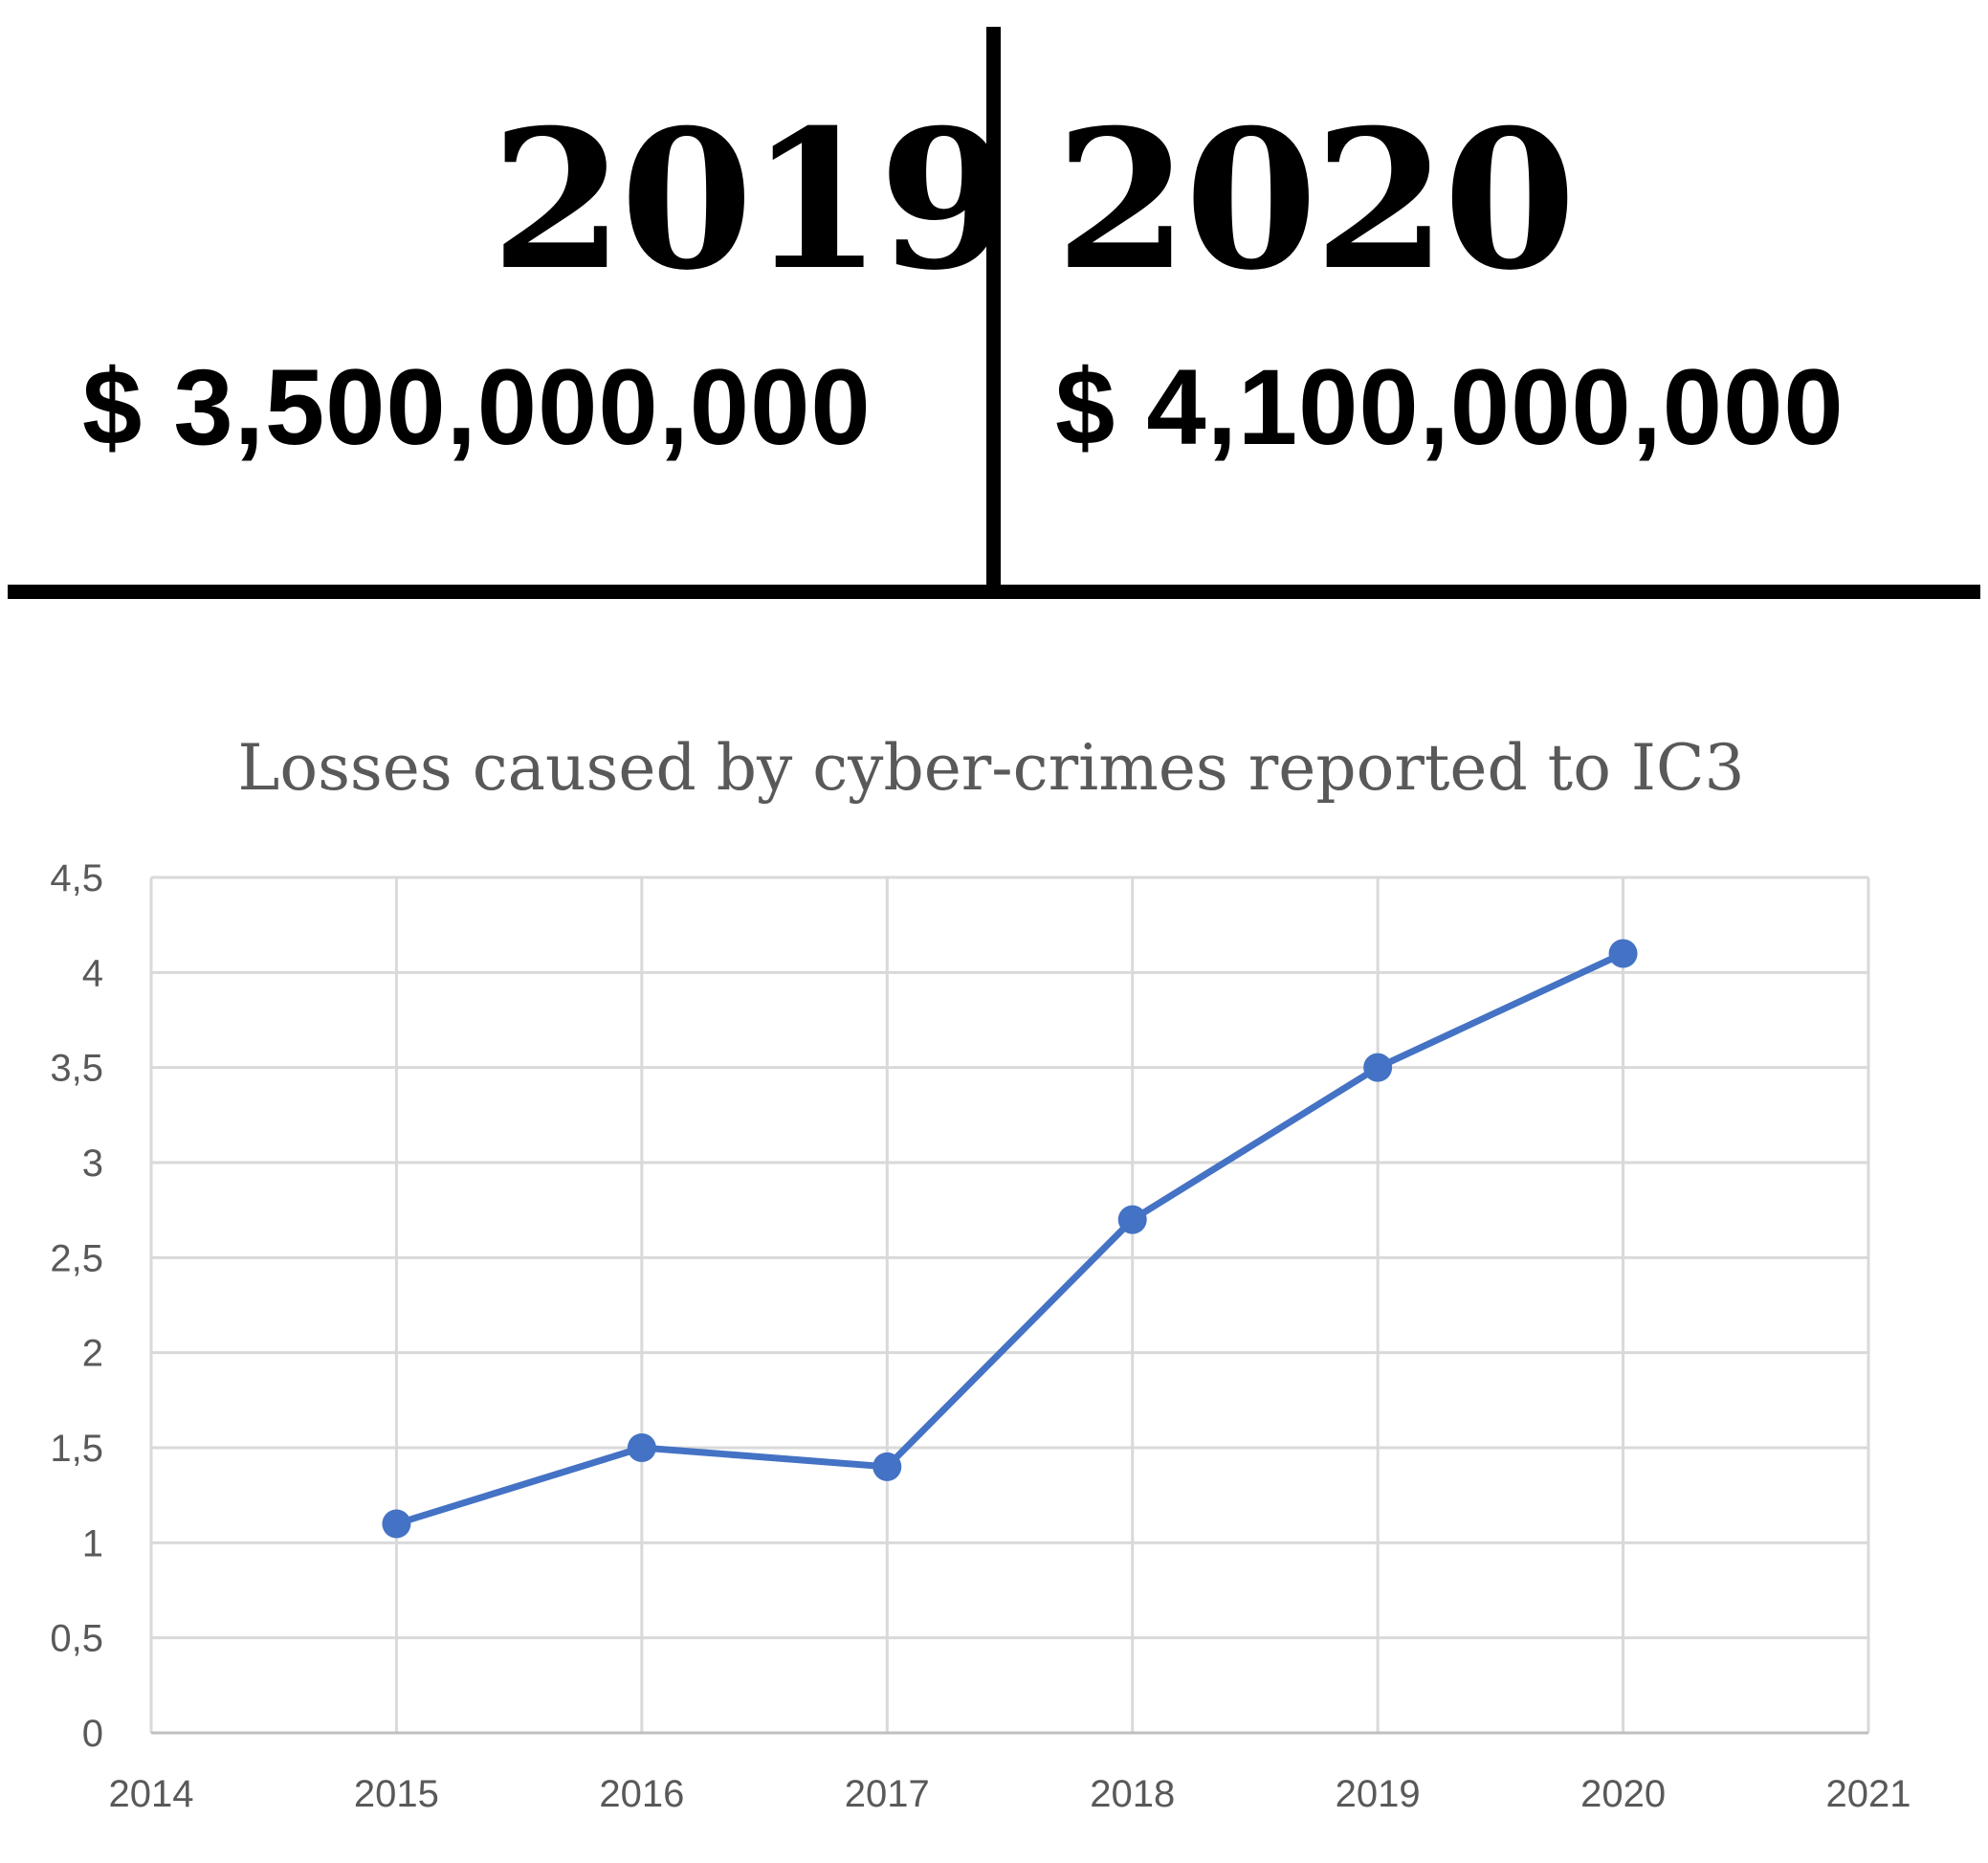 The image size is (1988, 1863). What do you see at coordinates (1378, 1794) in the screenshot?
I see `x-tick-label: 2019` at bounding box center [1378, 1794].